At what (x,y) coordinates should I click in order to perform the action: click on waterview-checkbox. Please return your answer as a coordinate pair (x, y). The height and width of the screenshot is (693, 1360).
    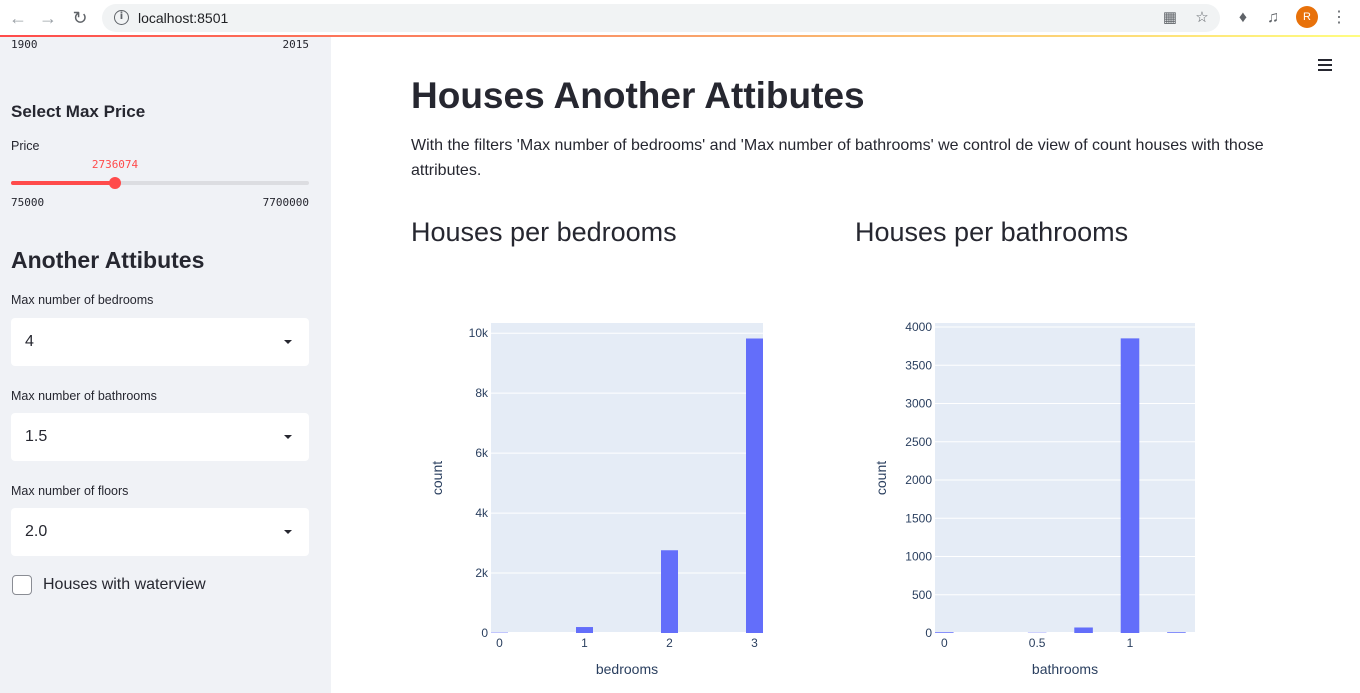
    Looking at the image, I should click on (22, 585).